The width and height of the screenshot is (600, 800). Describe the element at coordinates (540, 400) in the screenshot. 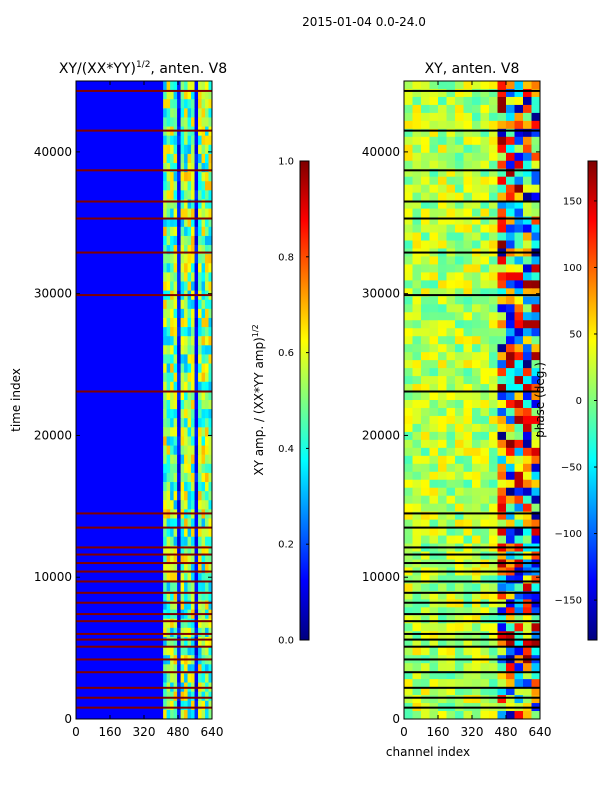

I see `phase-colorbar-label: phase (deg.)` at that location.